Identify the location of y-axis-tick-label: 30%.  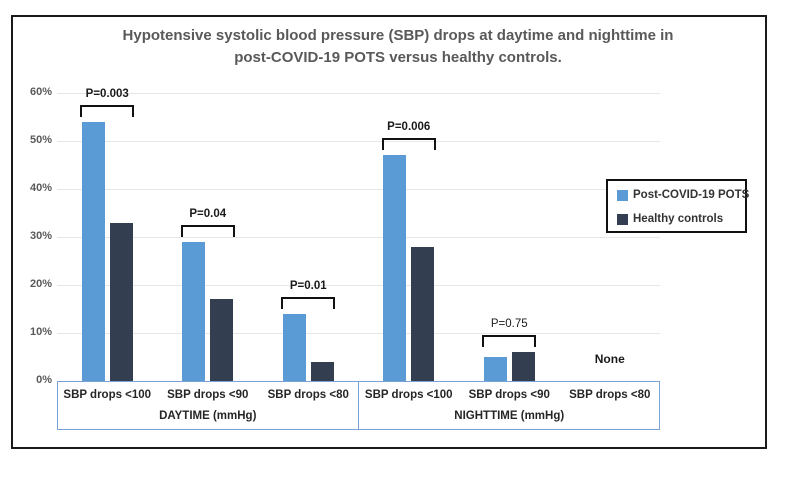
(40, 236).